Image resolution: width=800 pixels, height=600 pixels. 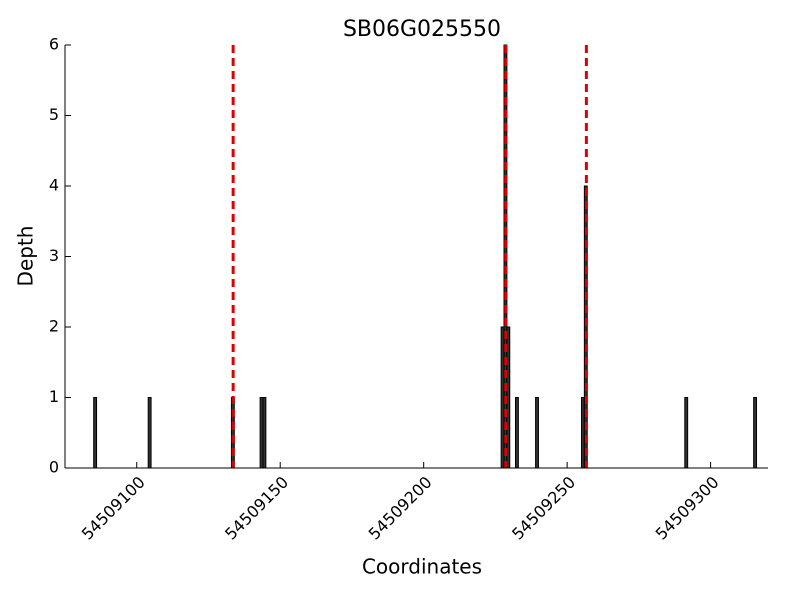 What do you see at coordinates (54, 396) in the screenshot?
I see `y-tick-label: 1` at bounding box center [54, 396].